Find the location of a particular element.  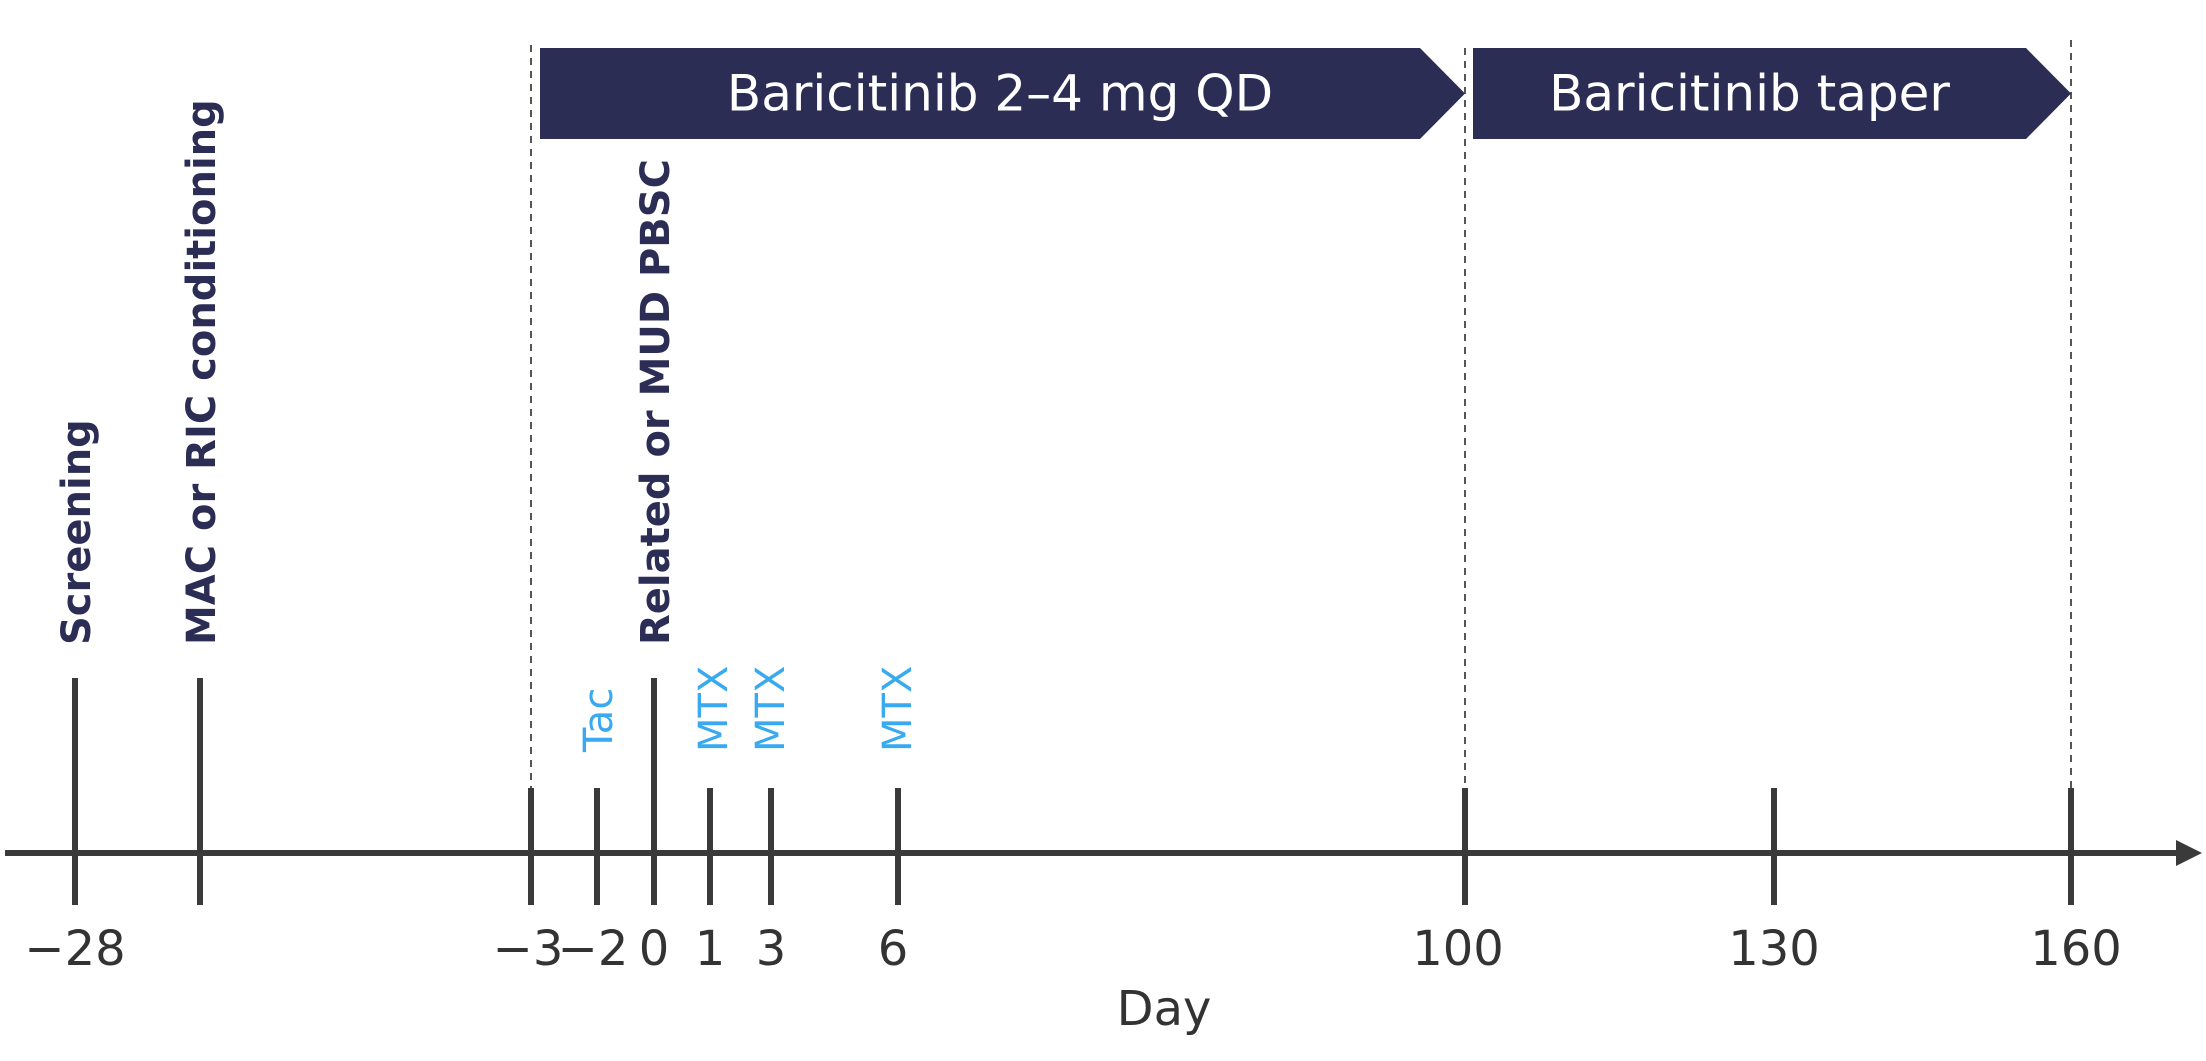

medication-label: Tac is located at coordinates (599, 720).